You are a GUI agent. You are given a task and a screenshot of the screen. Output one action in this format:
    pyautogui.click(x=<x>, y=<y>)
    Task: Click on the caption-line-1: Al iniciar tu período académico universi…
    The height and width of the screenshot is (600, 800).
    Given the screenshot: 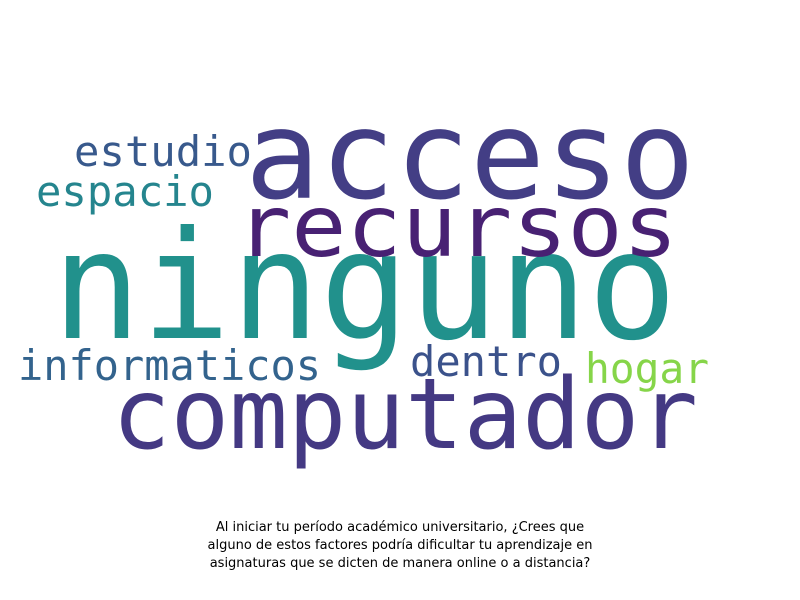 What is the action you would take?
    pyautogui.click(x=400, y=527)
    